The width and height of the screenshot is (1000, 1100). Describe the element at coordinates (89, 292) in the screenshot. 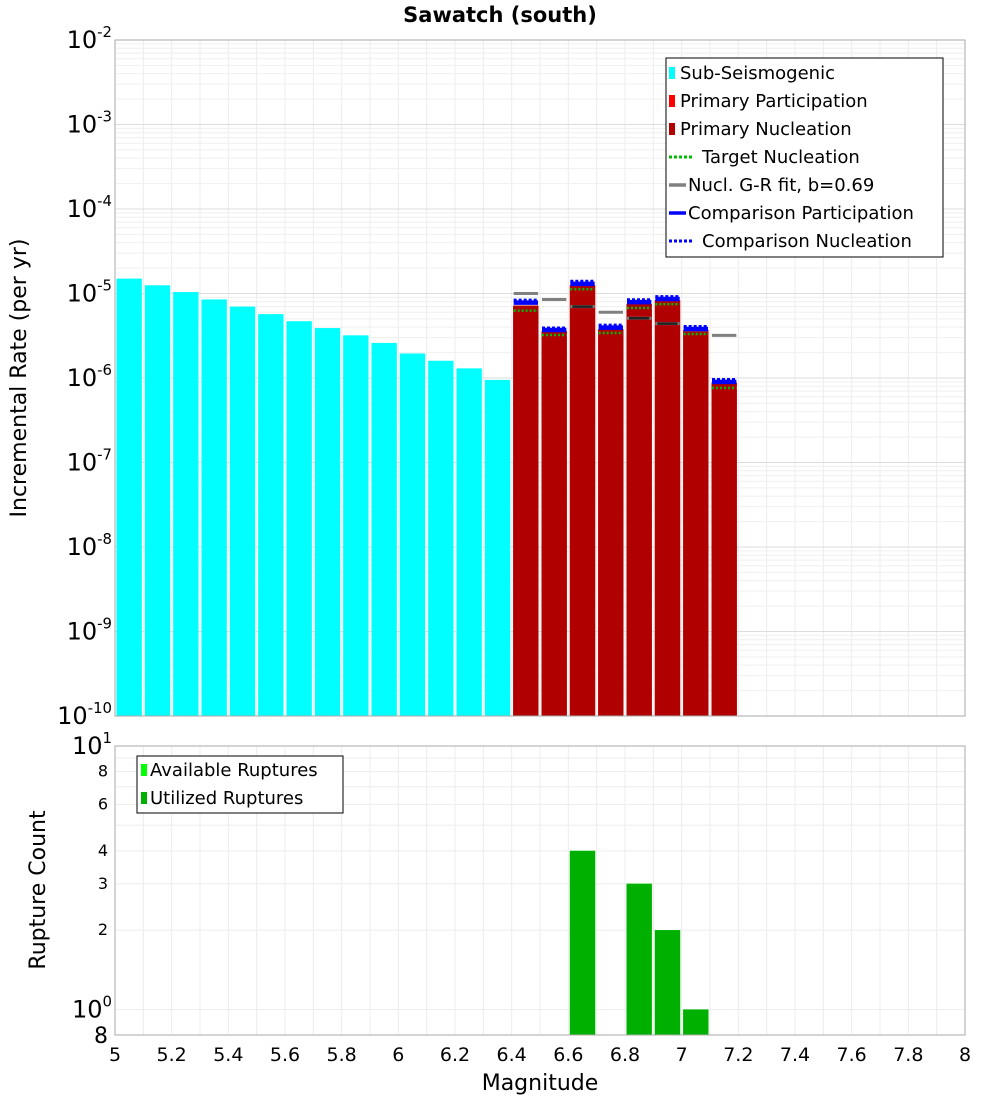

I see `y-tick-label: 10⁻⁵` at that location.